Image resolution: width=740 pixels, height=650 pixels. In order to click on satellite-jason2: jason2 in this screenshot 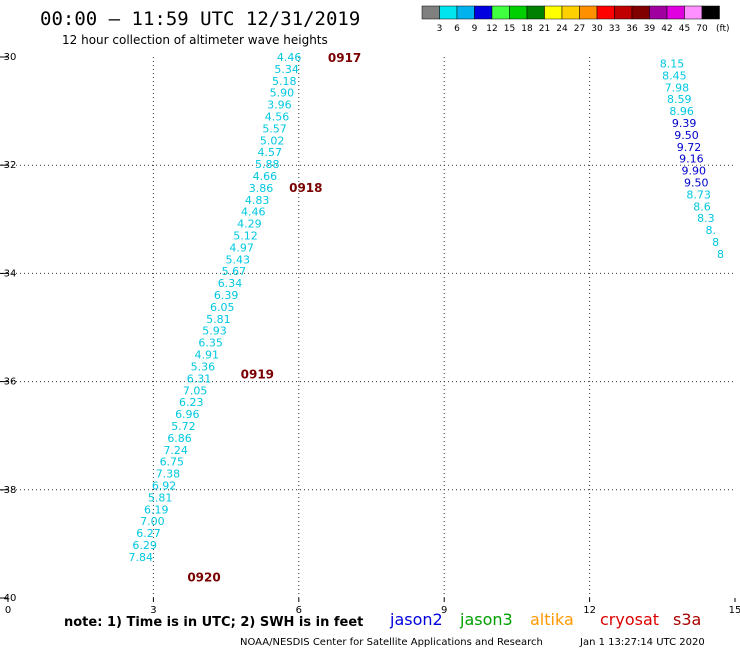, I will do `click(416, 619)`.